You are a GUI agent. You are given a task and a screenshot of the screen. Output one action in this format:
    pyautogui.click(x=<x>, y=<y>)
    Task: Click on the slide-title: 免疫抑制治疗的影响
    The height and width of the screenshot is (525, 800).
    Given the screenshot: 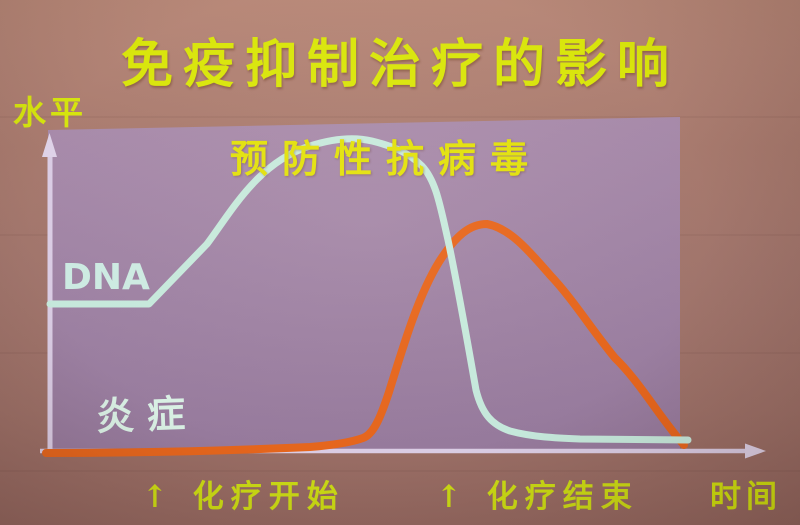 What is the action you would take?
    pyautogui.click(x=399, y=64)
    